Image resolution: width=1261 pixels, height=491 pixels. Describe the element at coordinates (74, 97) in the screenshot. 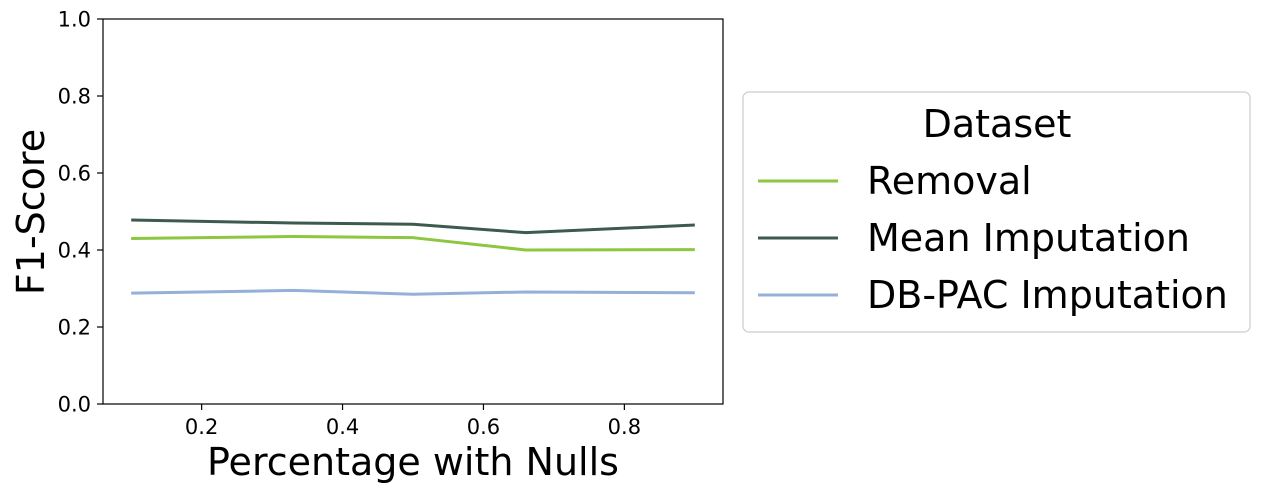

I see `y-tick-label: 0.8` at that location.